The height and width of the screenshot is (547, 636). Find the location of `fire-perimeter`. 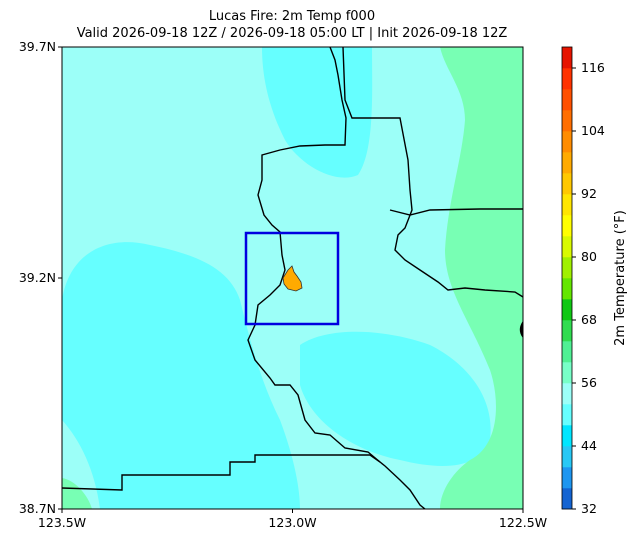

fire-perimeter is located at coordinates (292, 278).